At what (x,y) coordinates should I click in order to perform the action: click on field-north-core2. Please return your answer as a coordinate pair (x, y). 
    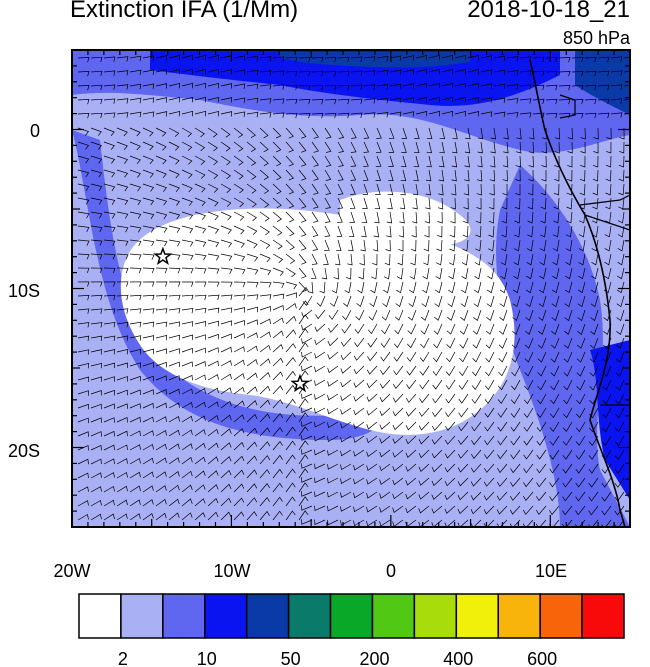
    Looking at the image, I should click on (375, 60).